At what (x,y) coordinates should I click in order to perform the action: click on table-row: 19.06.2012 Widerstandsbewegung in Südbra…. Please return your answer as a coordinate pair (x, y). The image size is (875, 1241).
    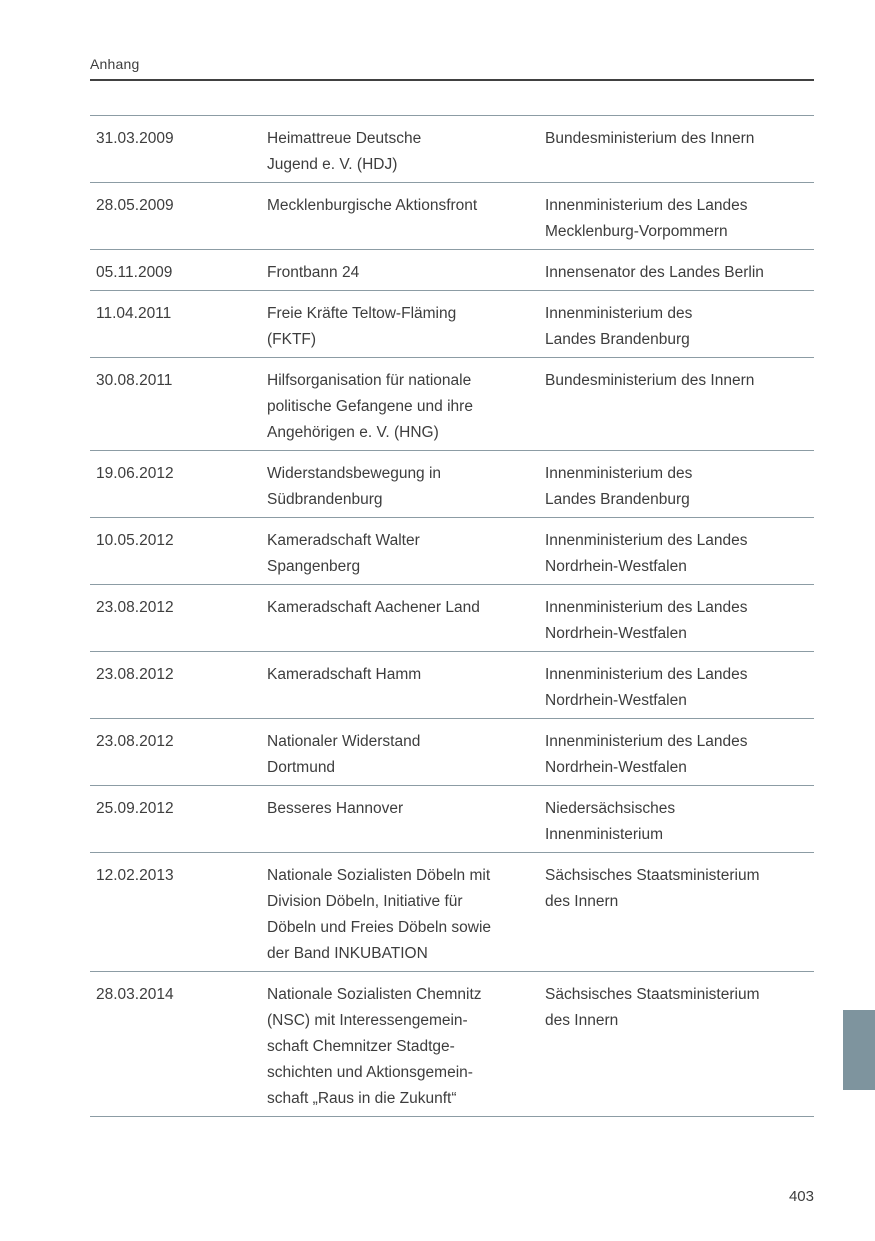
    Looking at the image, I should click on (452, 484).